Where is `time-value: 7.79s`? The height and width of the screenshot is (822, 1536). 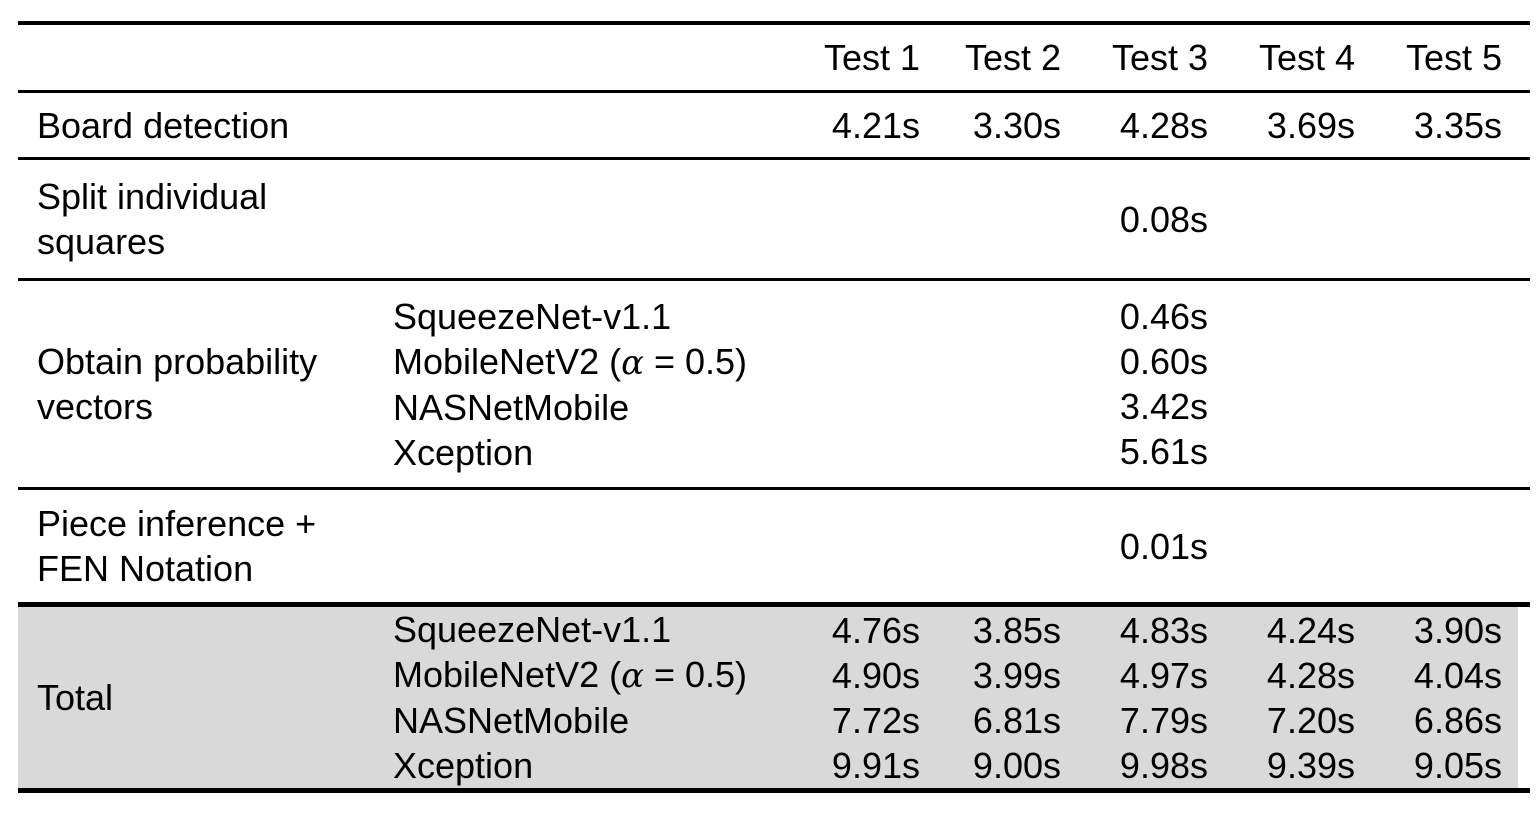 time-value: 7.79s is located at coordinates (1163, 720).